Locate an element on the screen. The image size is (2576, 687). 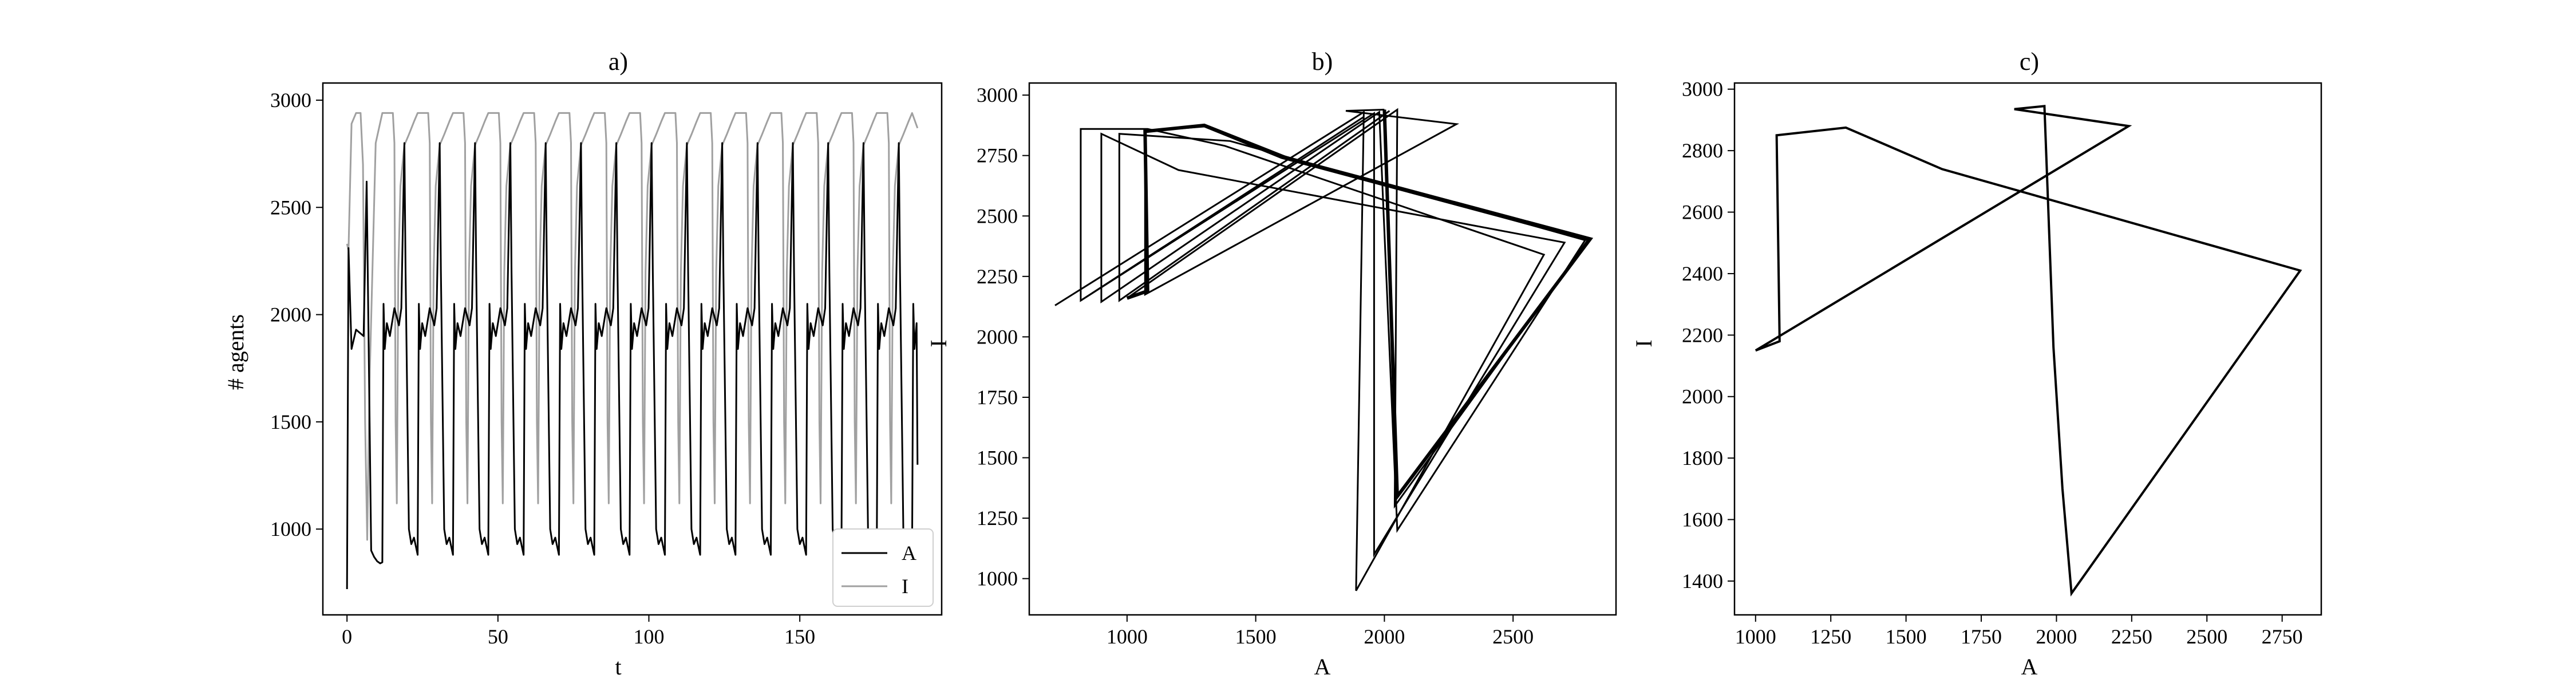
panel-a-y-ticks: 1000 1500 2000 2500 3000 is located at coordinates (296, 314).